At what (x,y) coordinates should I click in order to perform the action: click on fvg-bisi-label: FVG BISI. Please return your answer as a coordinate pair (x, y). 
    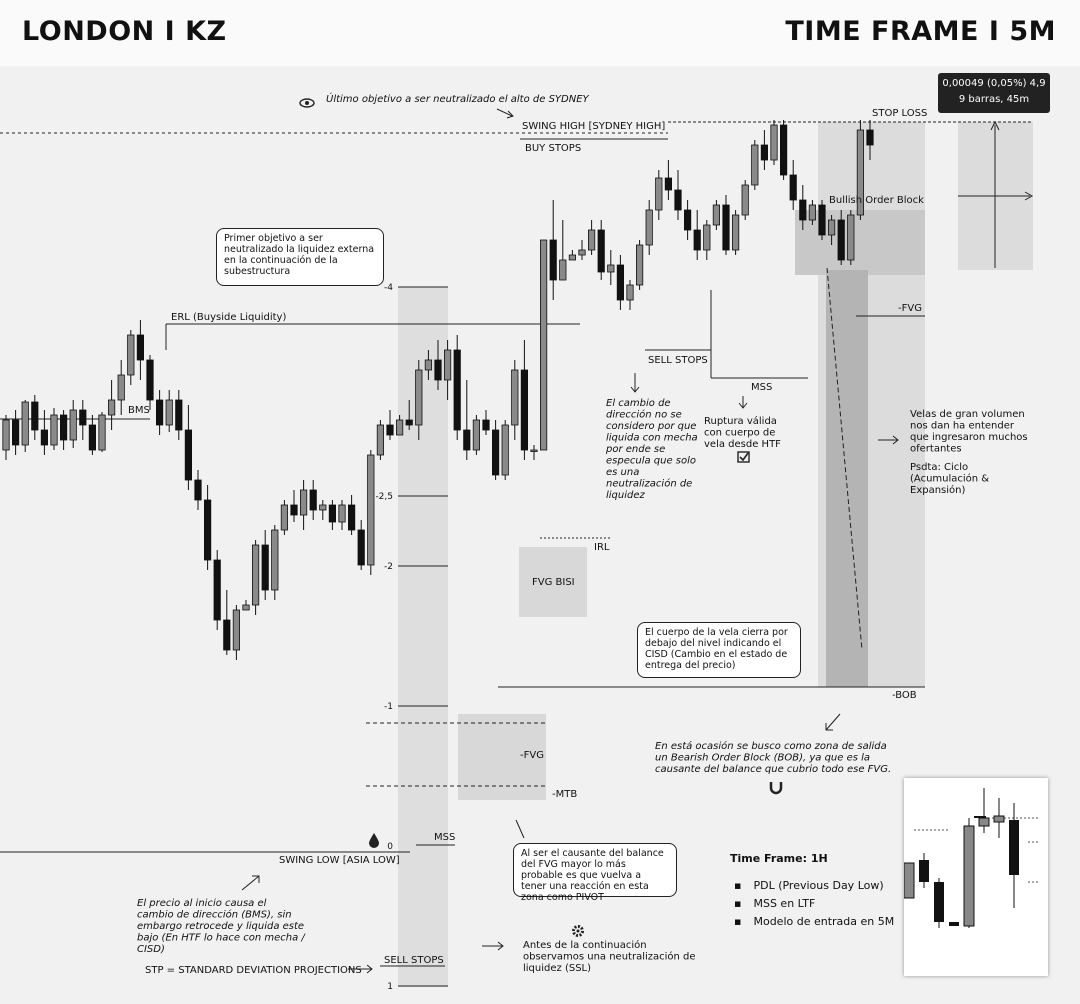
    Looking at the image, I should click on (553, 582).